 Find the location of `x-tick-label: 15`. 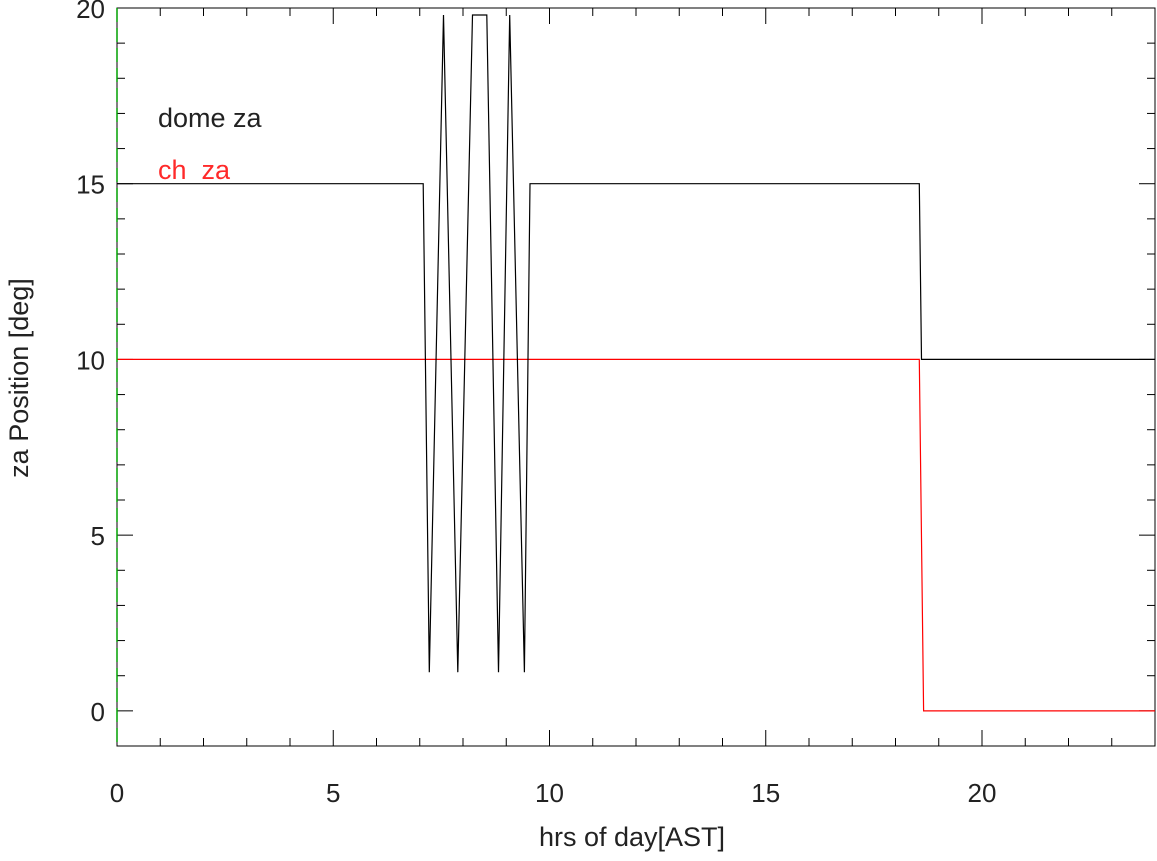

x-tick-label: 15 is located at coordinates (765, 793).